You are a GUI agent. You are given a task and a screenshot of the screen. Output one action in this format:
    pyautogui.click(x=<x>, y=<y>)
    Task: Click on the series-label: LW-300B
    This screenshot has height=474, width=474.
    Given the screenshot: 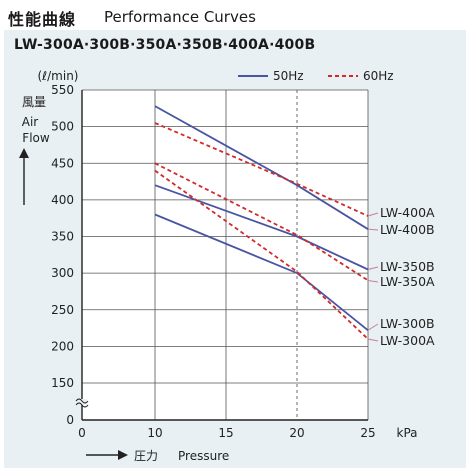 What is the action you would take?
    pyautogui.click(x=407, y=323)
    